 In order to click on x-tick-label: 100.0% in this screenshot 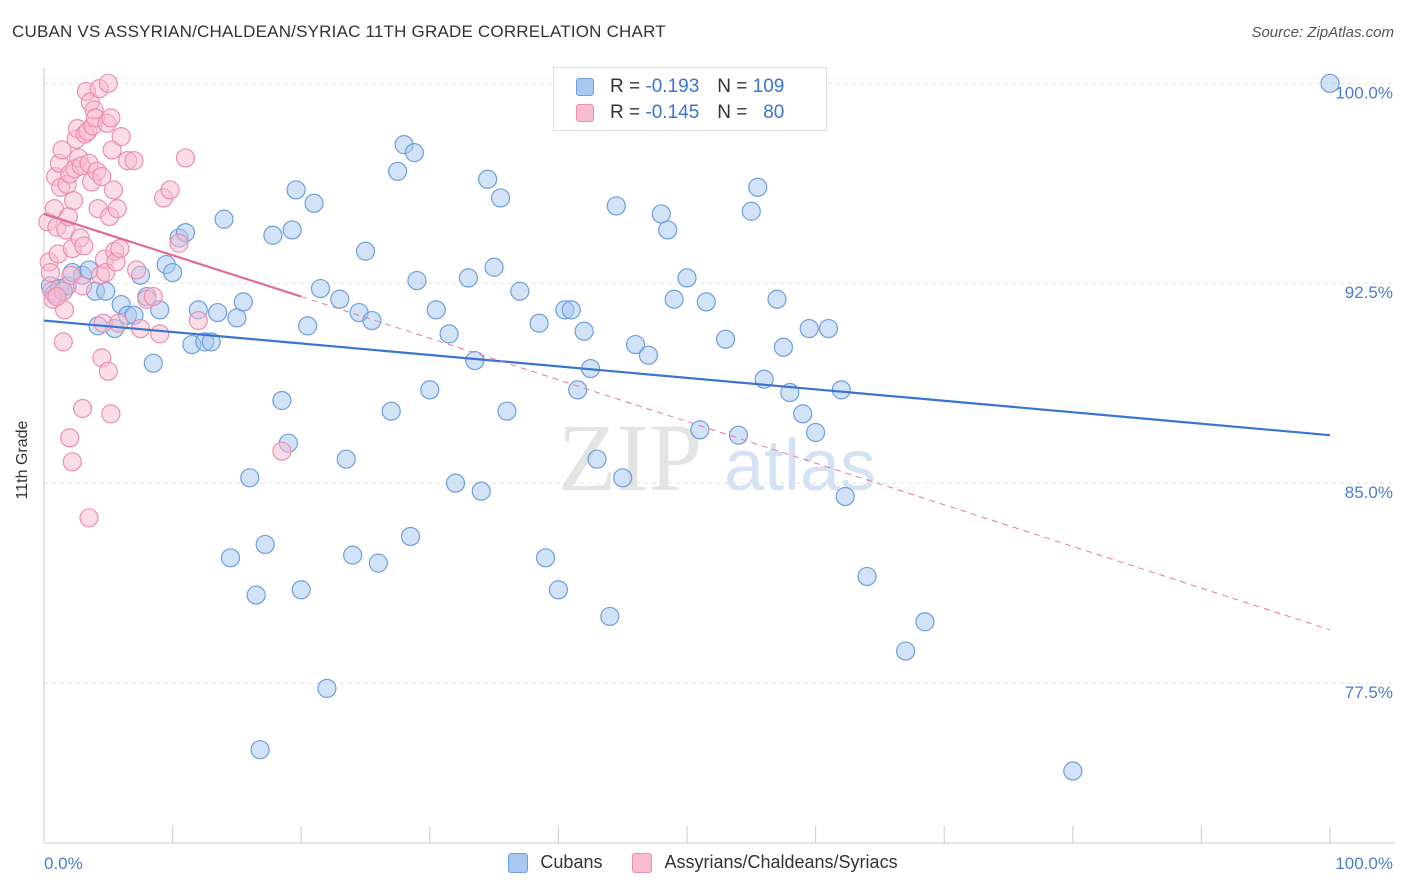, I will do `click(1364, 863)`.